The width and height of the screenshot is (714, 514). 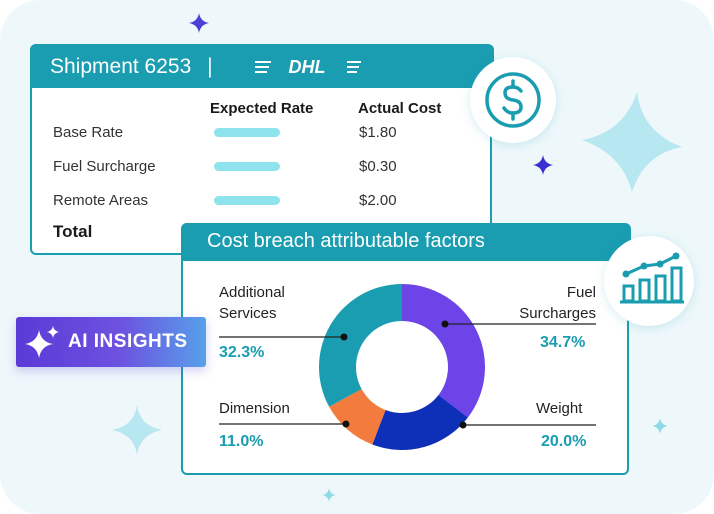 I want to click on row-label-base-rate: Base Rate, so click(x=88, y=132).